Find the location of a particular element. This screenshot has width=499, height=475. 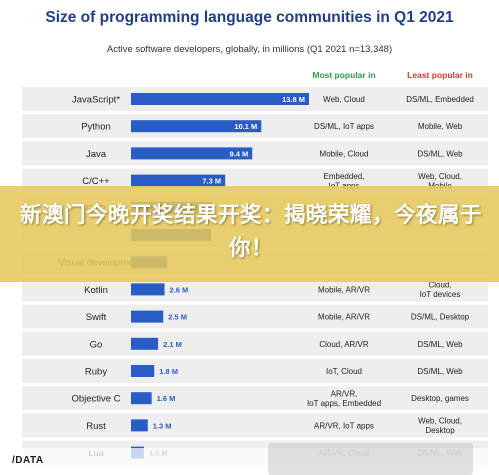

most-popular-header: Most popular in is located at coordinates (344, 75).